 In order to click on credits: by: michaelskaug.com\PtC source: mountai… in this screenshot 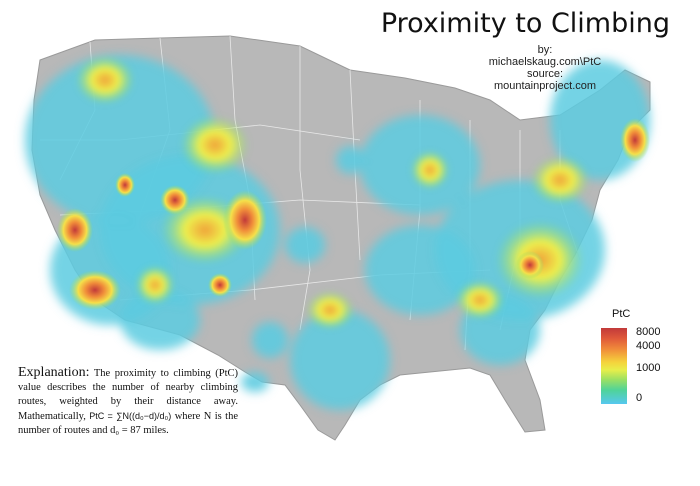, I will do `click(545, 68)`.